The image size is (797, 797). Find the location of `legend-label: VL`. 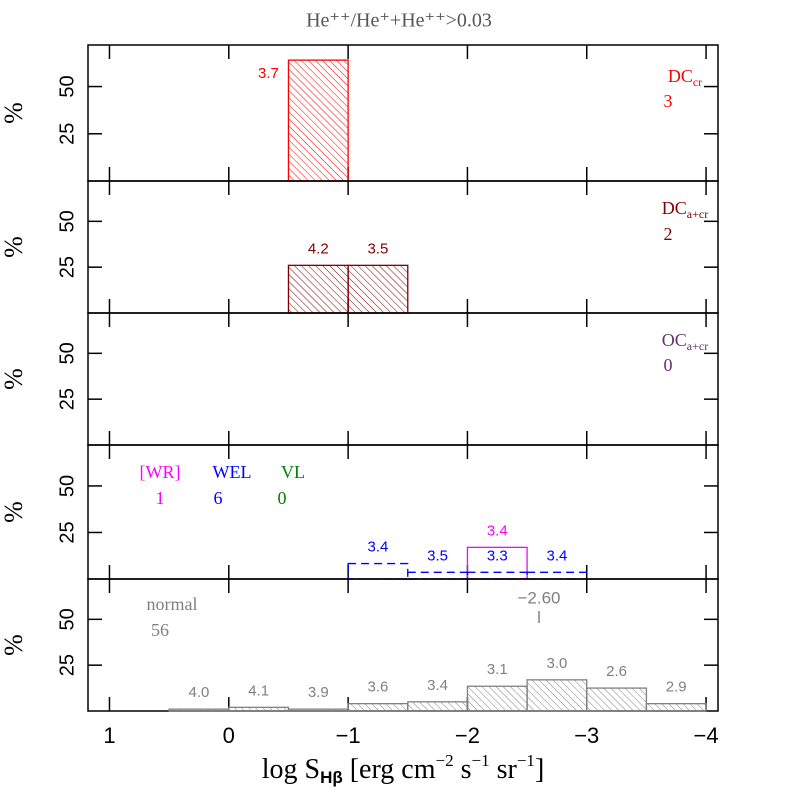

legend-label: VL is located at coordinates (293, 472).